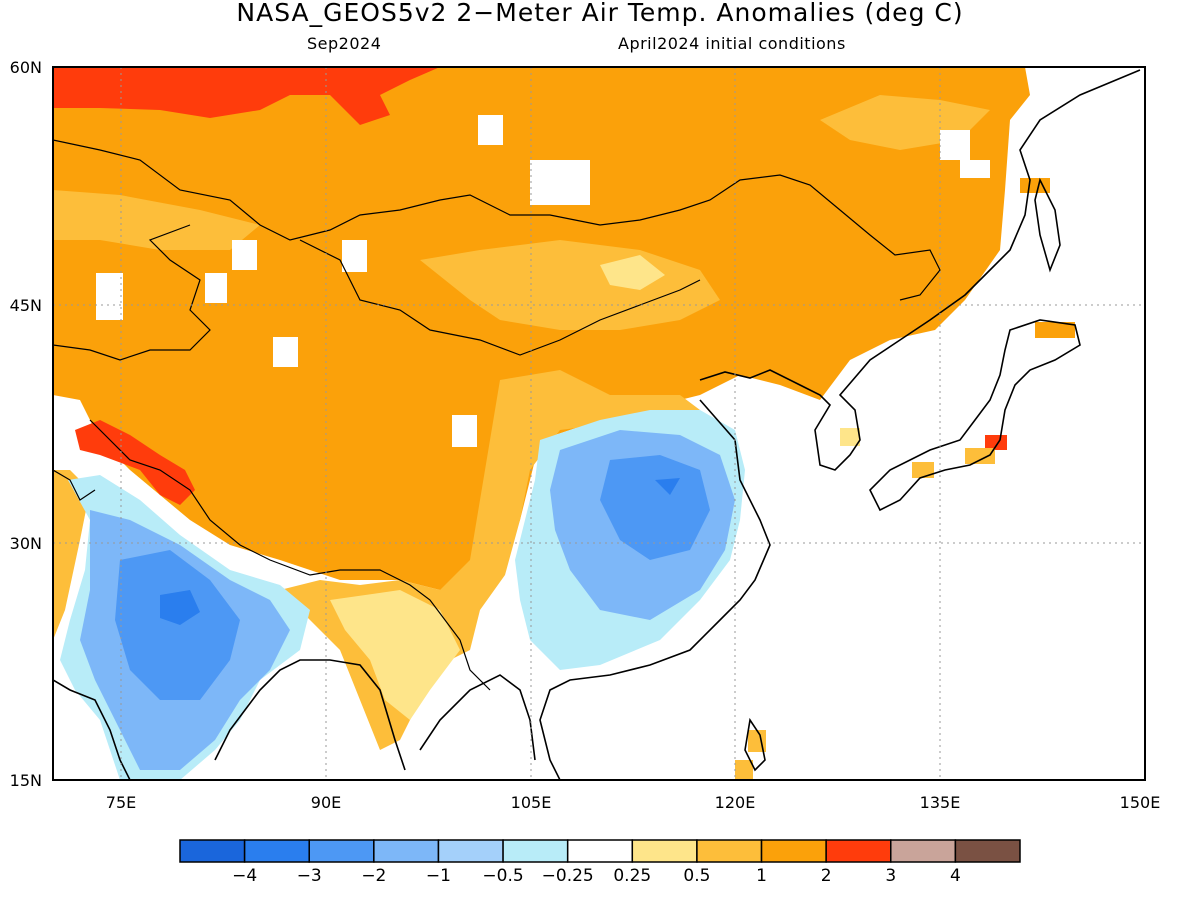 The height and width of the screenshot is (900, 1200). What do you see at coordinates (667, 486) in the screenshot?
I see `coldest-region-china` at bounding box center [667, 486].